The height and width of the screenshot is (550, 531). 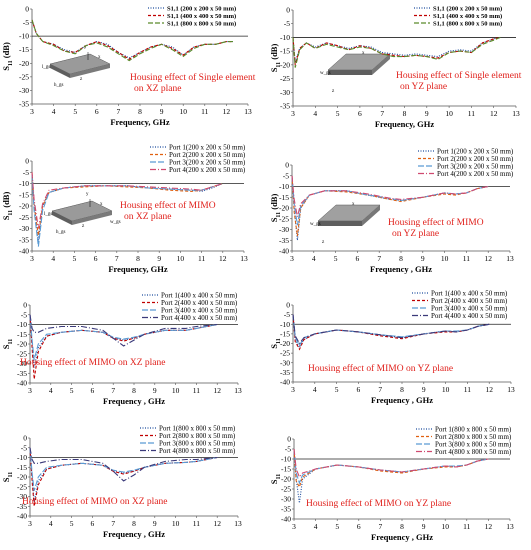 I want to click on annotation-text: Housing effect of MIMO on YZ plane, so click(x=380, y=368).